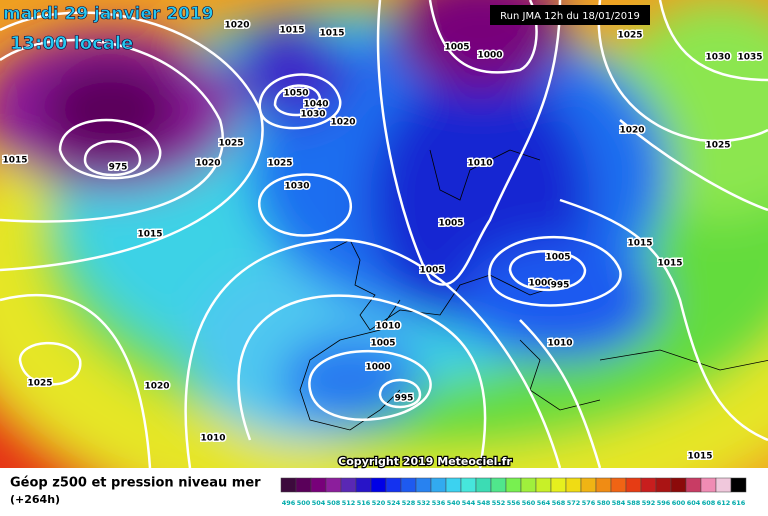 The width and height of the screenshot is (768, 516). What do you see at coordinates (574, 503) in the screenshot?
I see `scale-label: 572` at bounding box center [574, 503].